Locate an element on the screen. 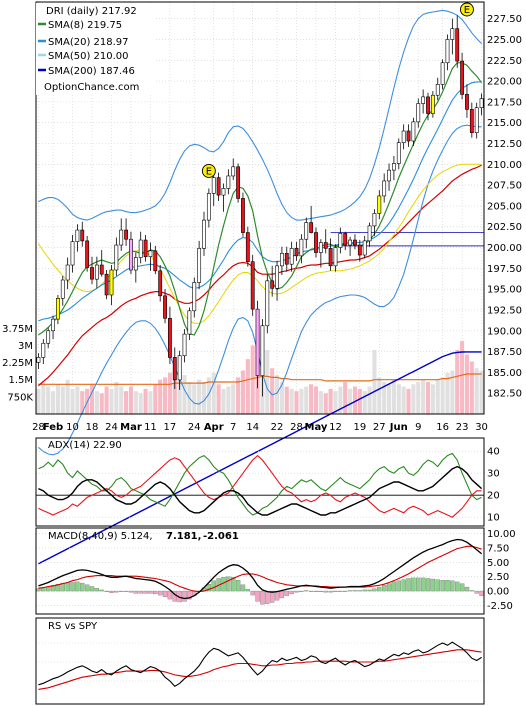 This screenshot has height=706, width=526. rs-title: RS vs SPY is located at coordinates (73, 626).